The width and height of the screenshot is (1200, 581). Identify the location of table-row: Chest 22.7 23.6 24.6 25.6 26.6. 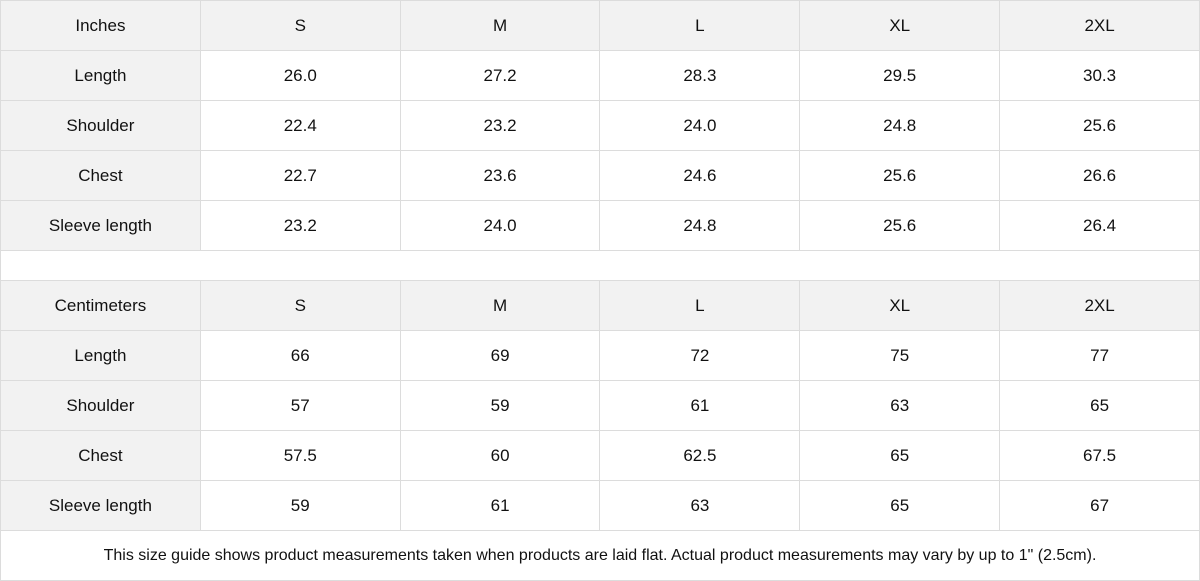
(600, 175).